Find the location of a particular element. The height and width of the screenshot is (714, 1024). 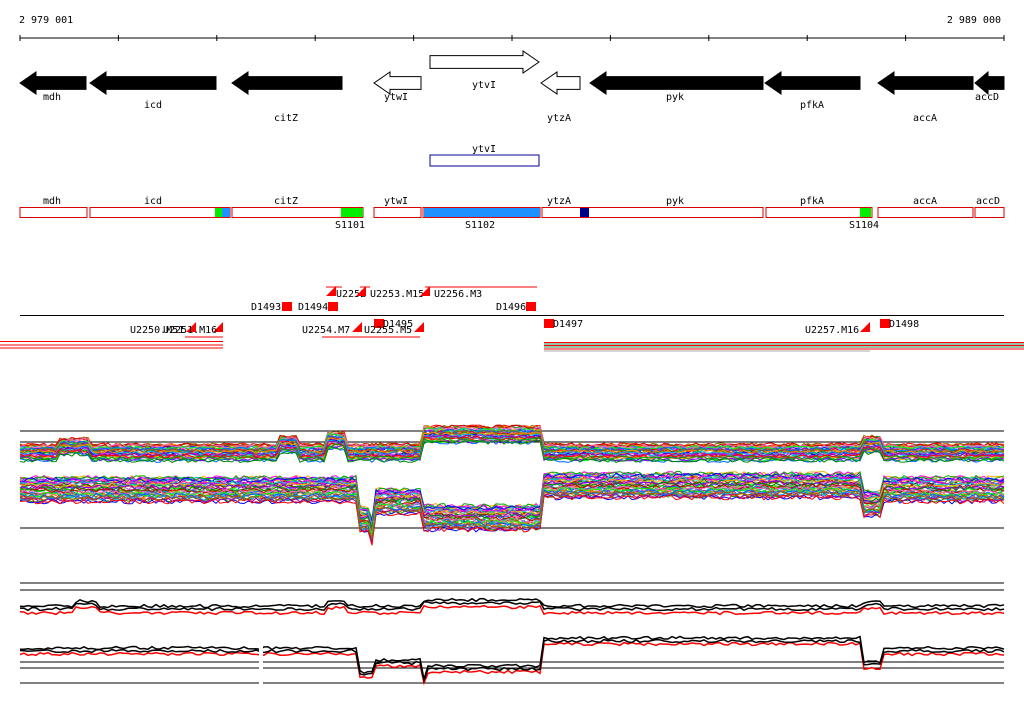

upshift-marker-U2257.M16 is located at coordinates (865, 327).